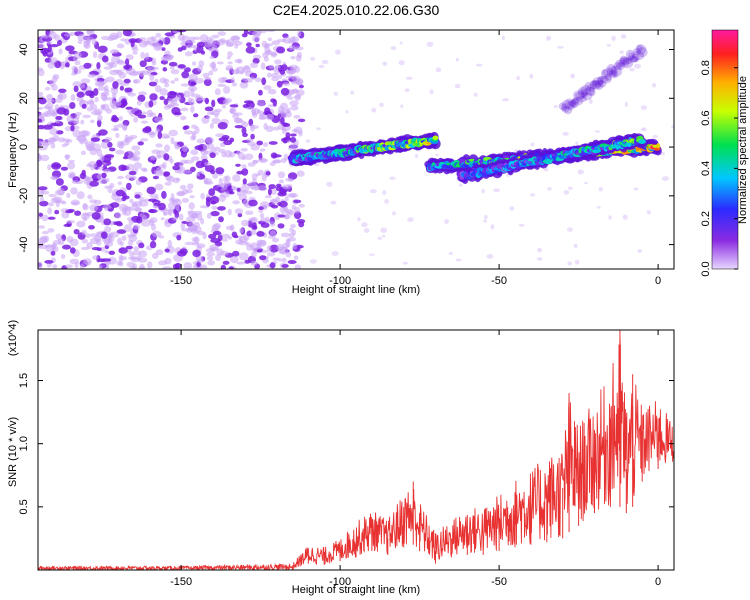  Describe the element at coordinates (719, 168) in the screenshot. I see `colorbar-ticks: 0.0 0.2 0.4 0.6 0.8` at that location.